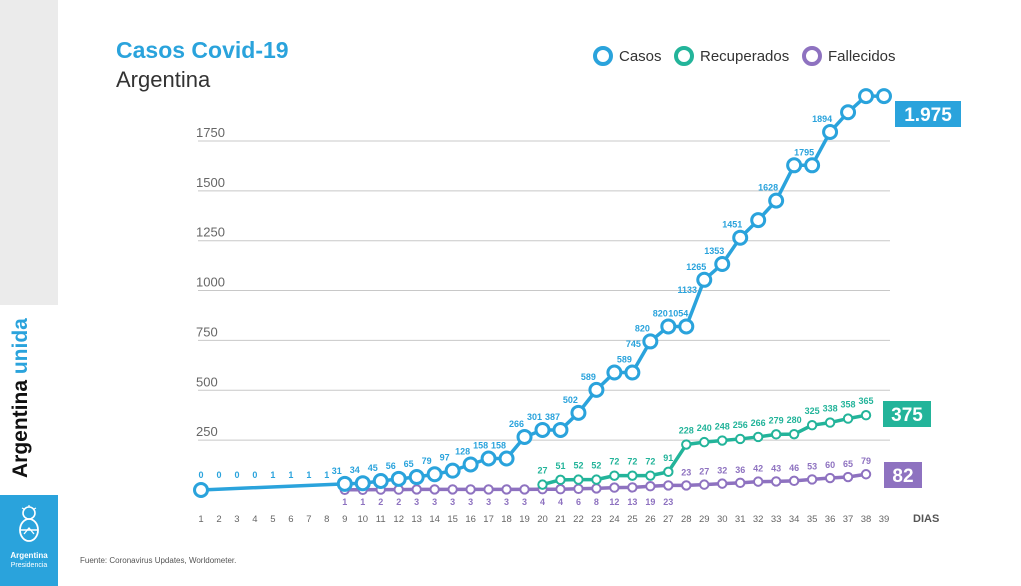  I want to click on data-label-casos: 128, so click(462, 451).